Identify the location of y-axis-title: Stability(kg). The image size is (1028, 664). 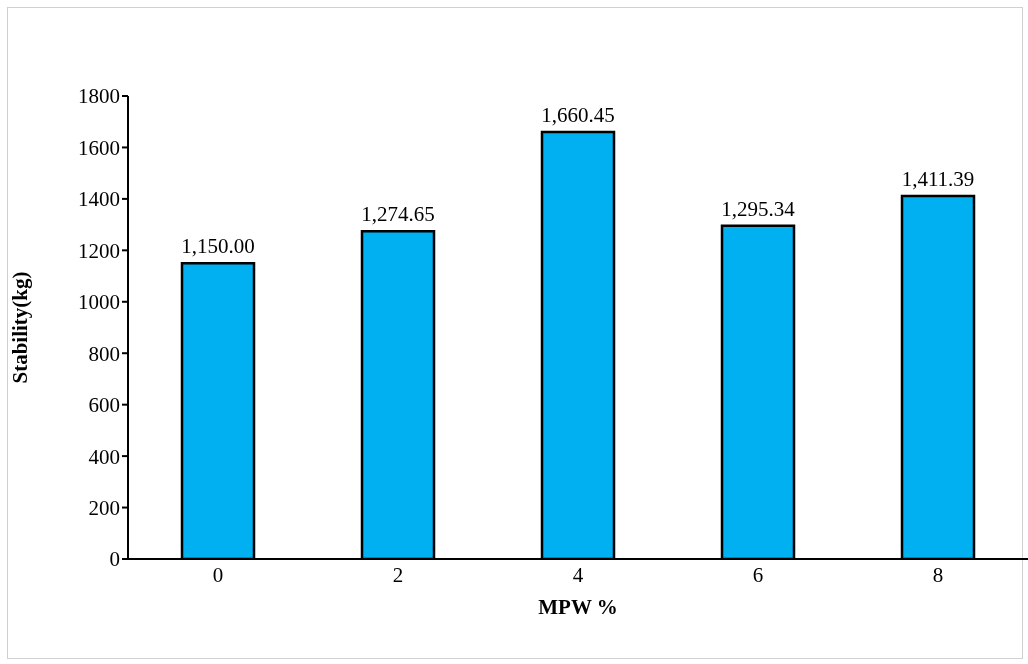
(20, 327).